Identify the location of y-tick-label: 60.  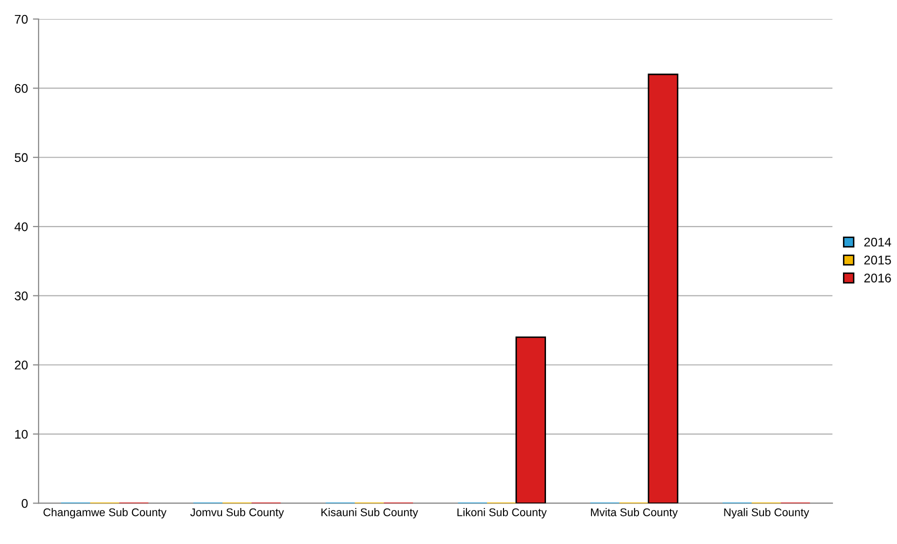
(21, 88).